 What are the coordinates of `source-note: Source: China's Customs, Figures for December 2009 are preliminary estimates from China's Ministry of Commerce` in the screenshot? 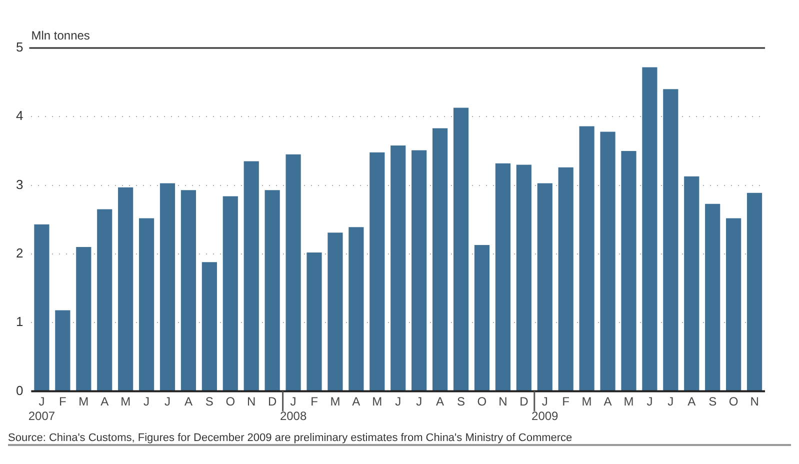 It's located at (399, 437).